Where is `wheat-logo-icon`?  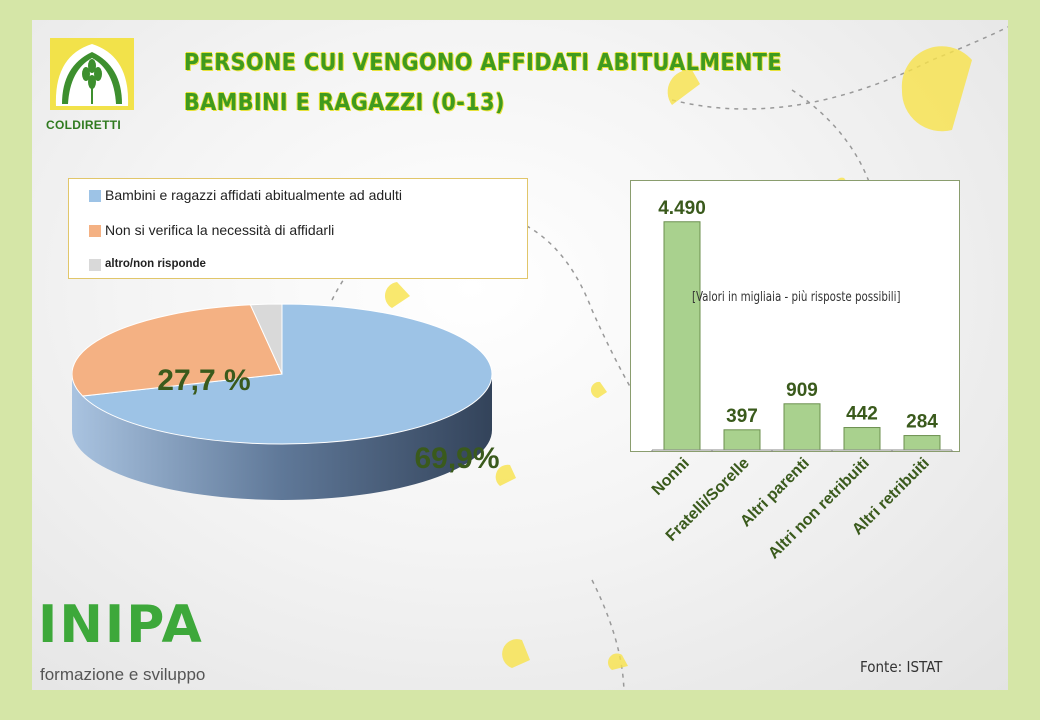 wheat-logo-icon is located at coordinates (92, 74).